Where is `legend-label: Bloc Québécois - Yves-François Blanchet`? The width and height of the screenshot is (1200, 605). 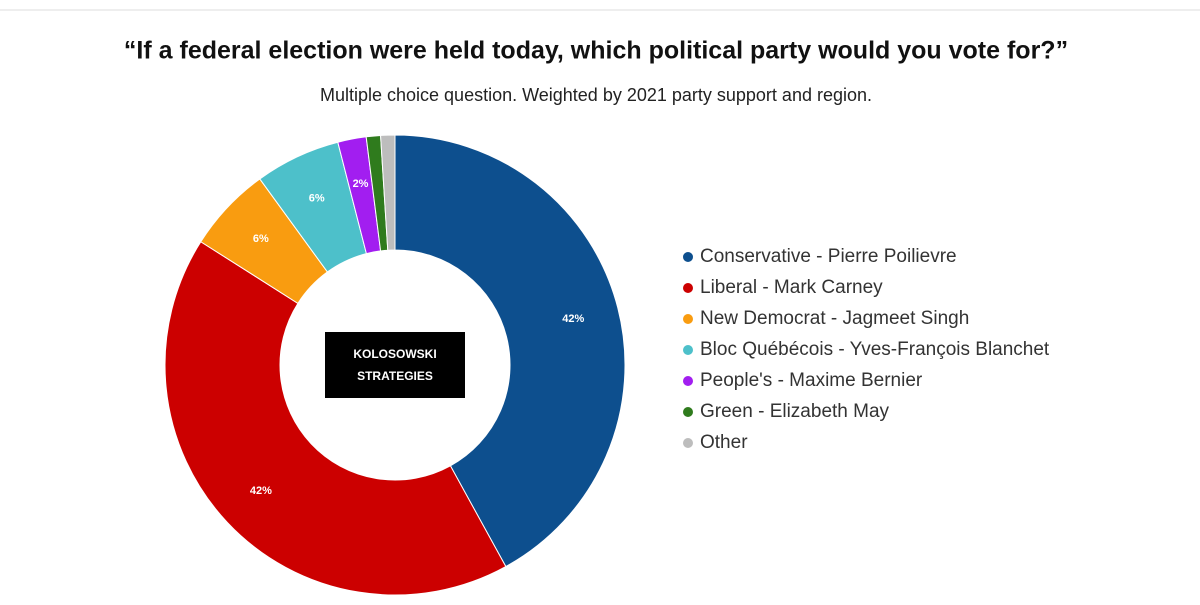
legend-label: Bloc Québécois - Yves-François Blanchet is located at coordinates (875, 349).